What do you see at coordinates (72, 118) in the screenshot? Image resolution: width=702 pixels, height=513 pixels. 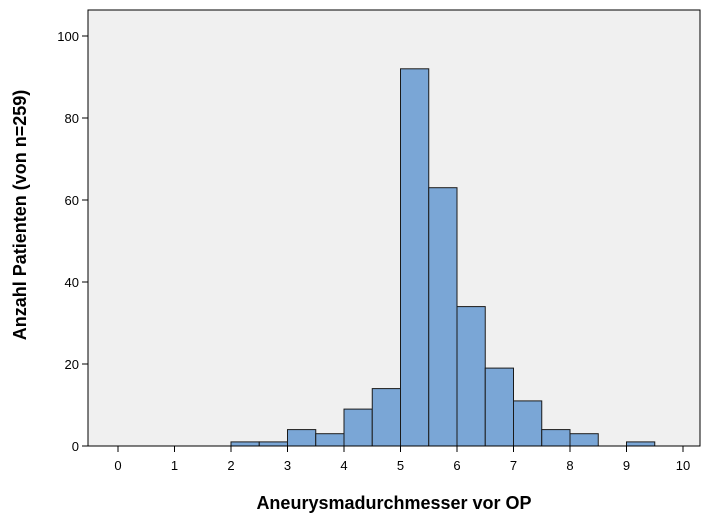 I see `y-tick-label: 80` at bounding box center [72, 118].